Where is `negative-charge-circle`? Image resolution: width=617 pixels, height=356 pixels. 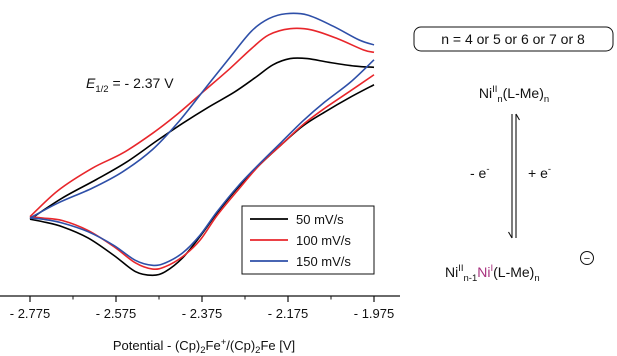
negative-charge-circle is located at coordinates (587, 258).